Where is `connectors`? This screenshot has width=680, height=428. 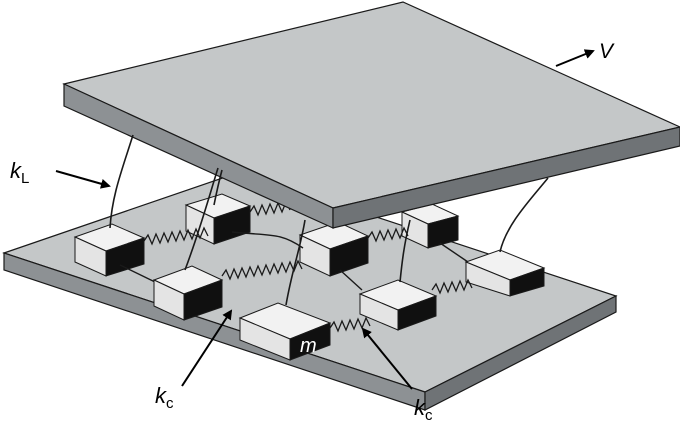
connectors is located at coordinates (294, 261).